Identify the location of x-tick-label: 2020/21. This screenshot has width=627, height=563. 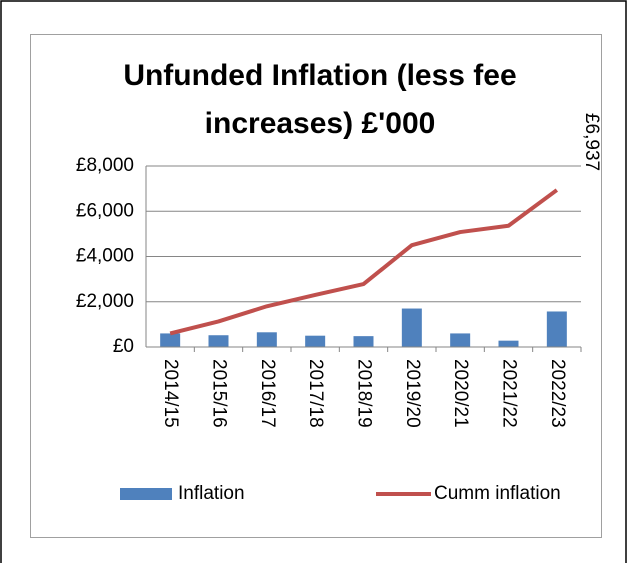
(460, 393).